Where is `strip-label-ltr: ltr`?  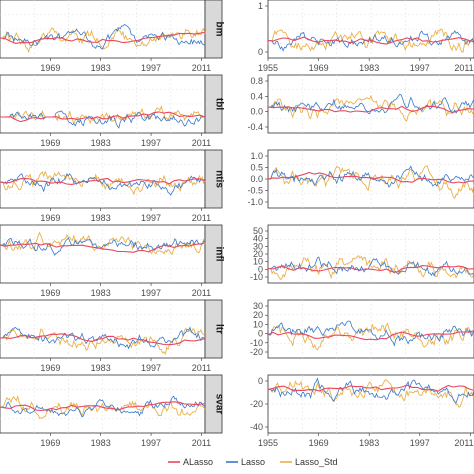
strip-label-ltr: ltr is located at coordinates (219, 329).